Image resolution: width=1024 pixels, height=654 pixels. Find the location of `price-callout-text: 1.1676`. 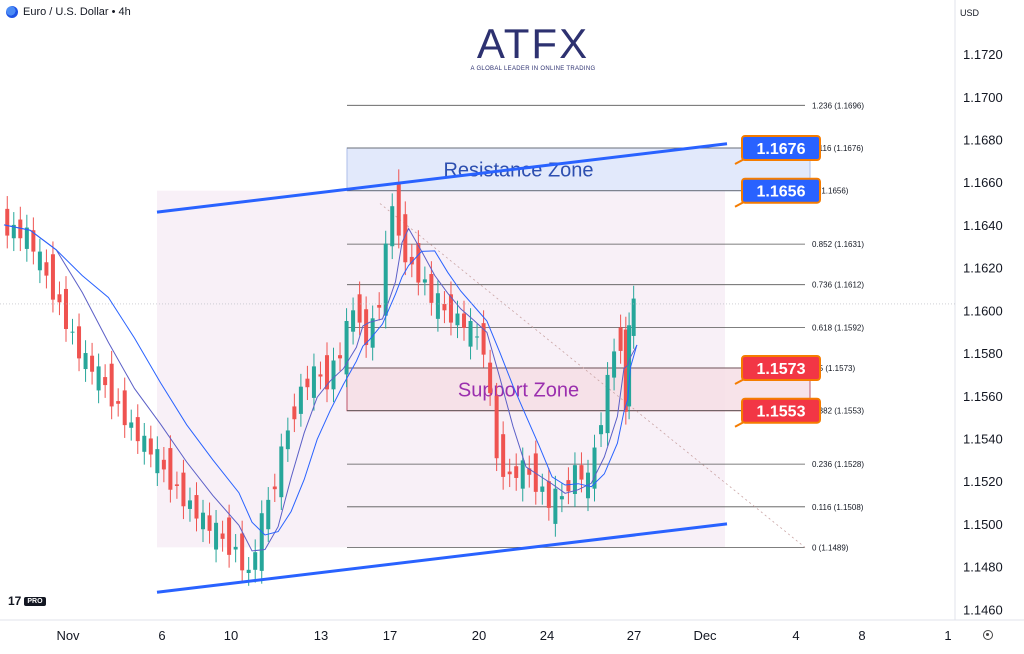

price-callout-text: 1.1676 is located at coordinates (781, 149).